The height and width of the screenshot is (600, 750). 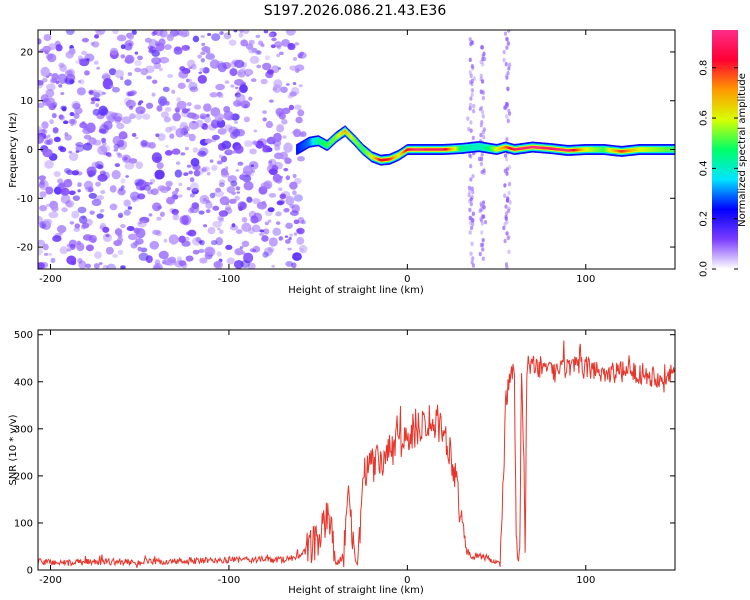 I want to click on colorbar-tick-label: 0.6, so click(x=704, y=118).